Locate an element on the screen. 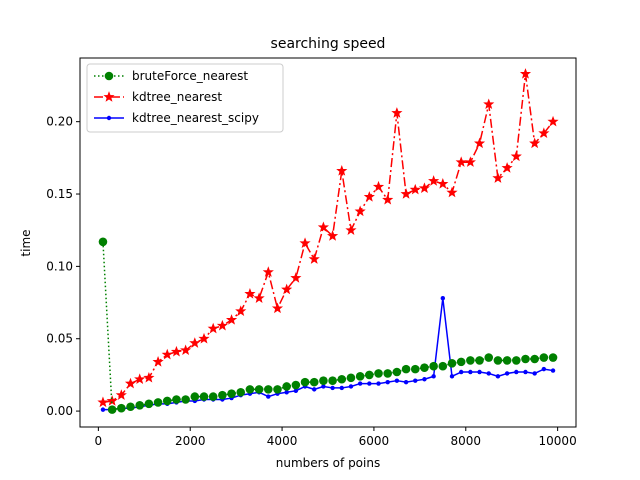  x-tick-label: 0 is located at coordinates (99, 441).